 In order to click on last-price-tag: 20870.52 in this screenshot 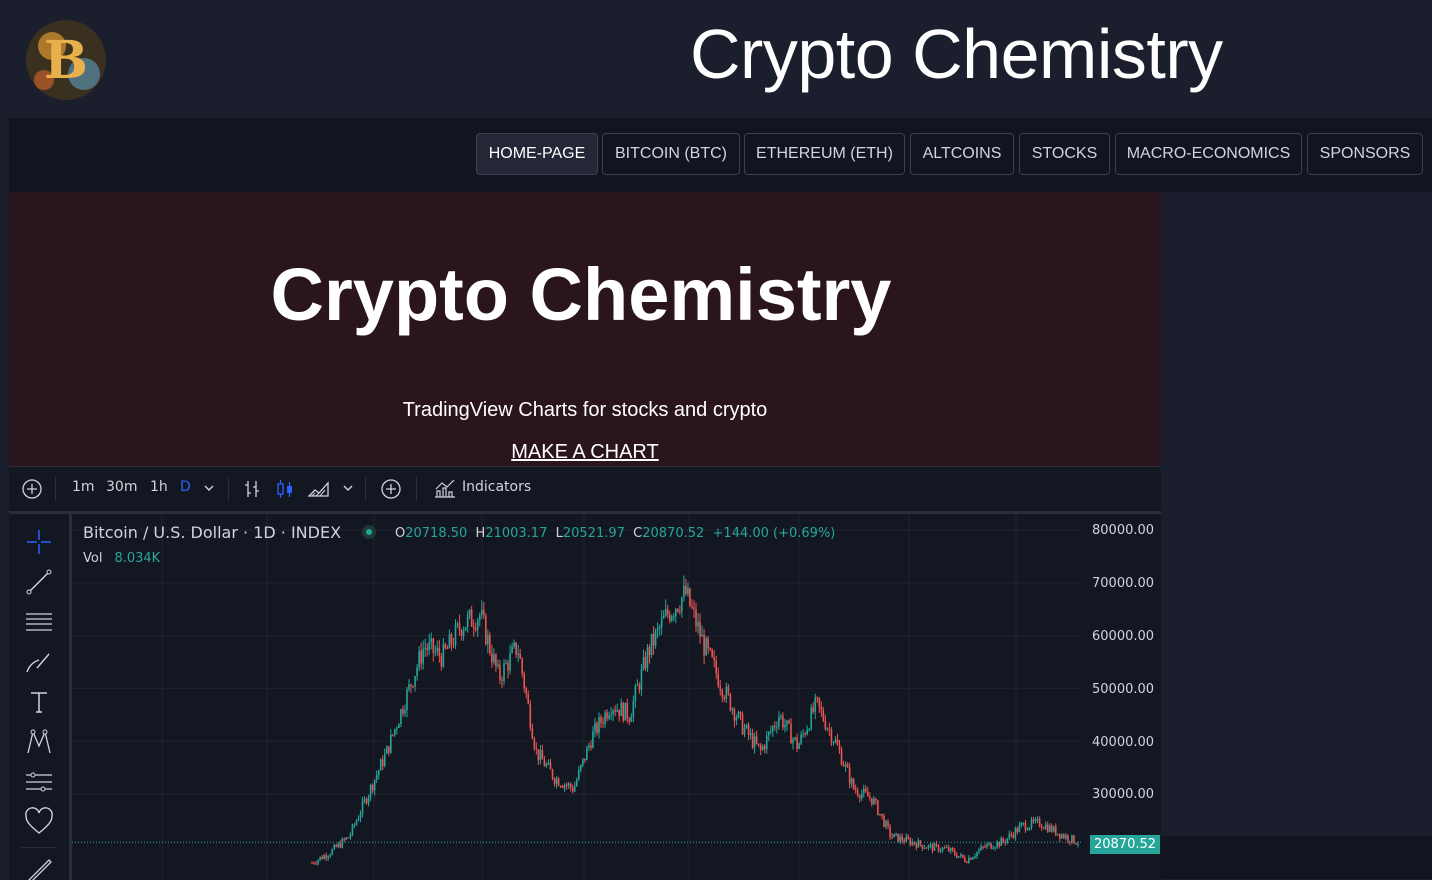, I will do `click(1125, 844)`.